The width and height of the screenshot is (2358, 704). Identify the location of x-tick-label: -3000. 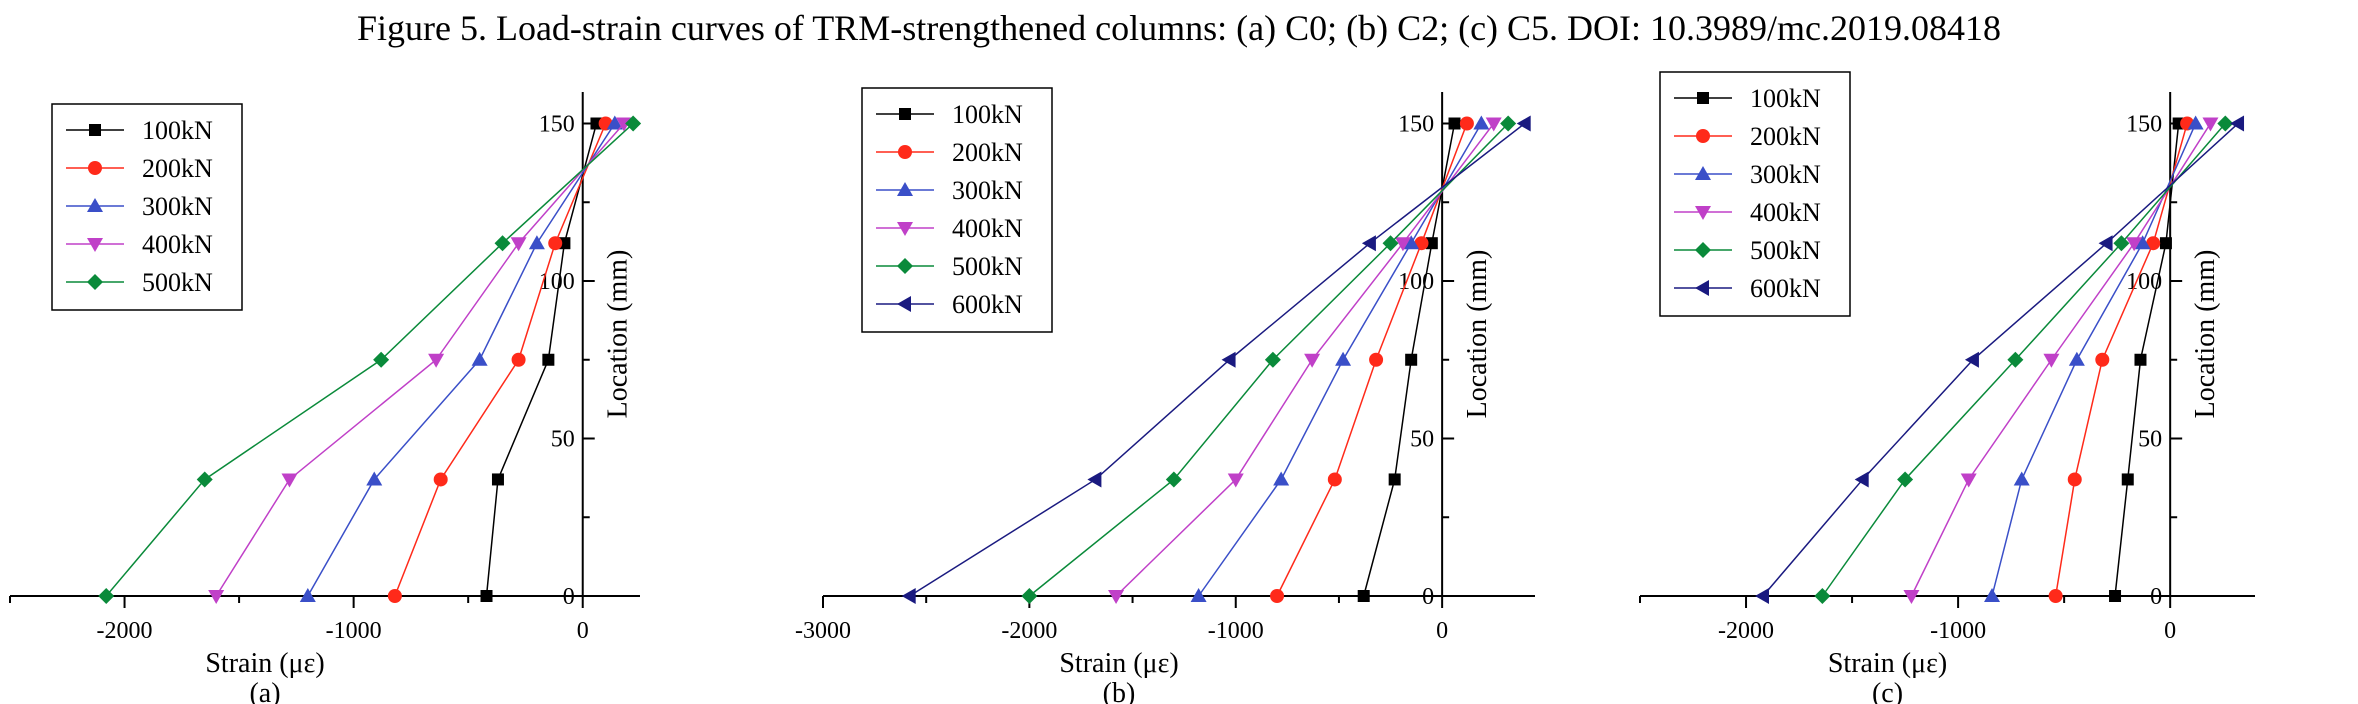
(823, 631).